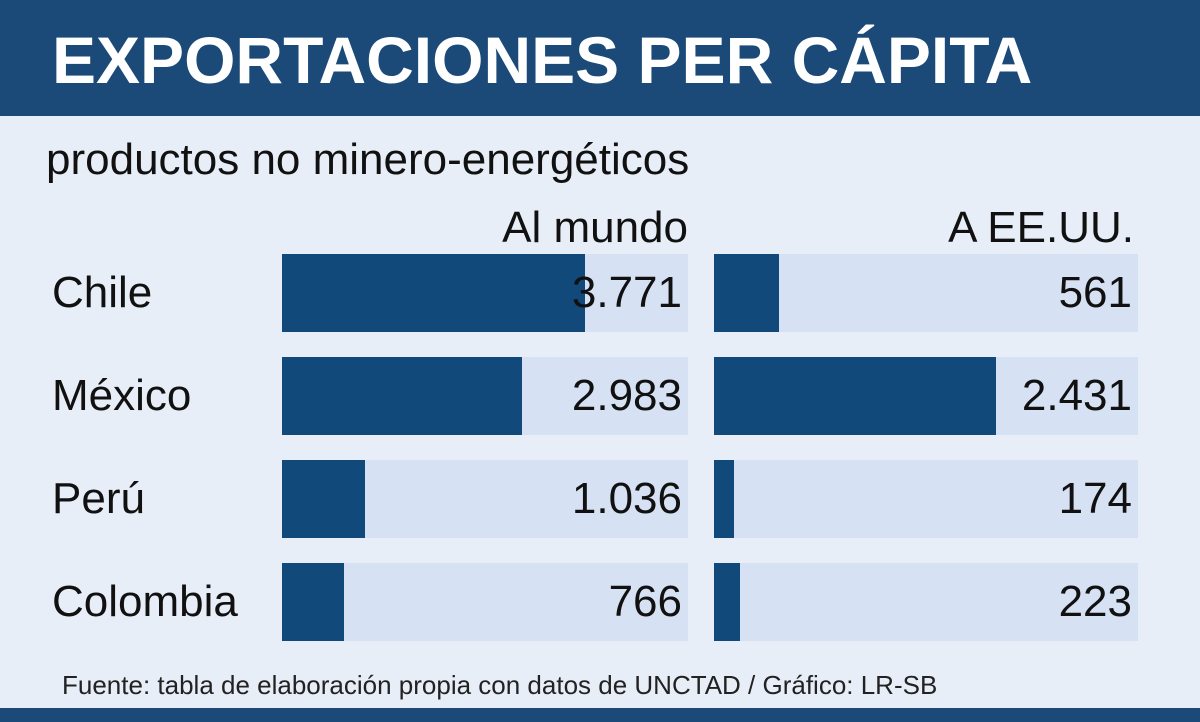 This screenshot has height=722, width=1200. I want to click on data-label: 174, so click(1095, 498).